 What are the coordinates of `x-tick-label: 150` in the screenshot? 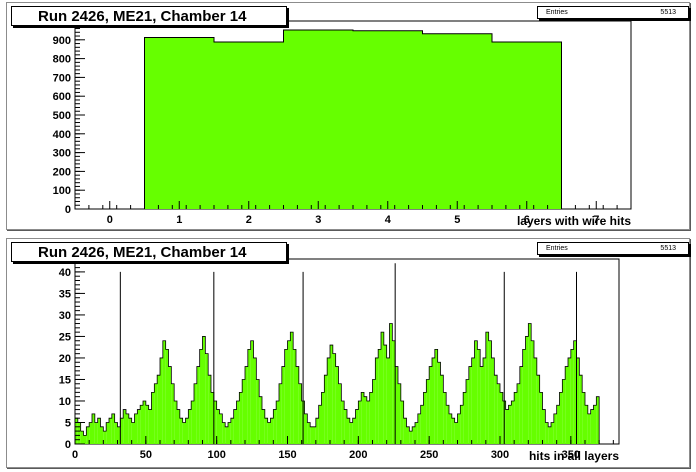 It's located at (287, 455).